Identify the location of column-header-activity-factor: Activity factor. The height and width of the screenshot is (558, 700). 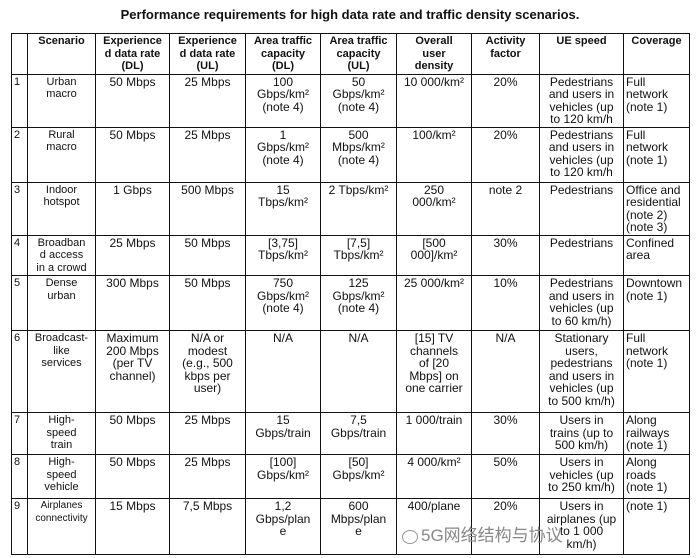
(505, 54).